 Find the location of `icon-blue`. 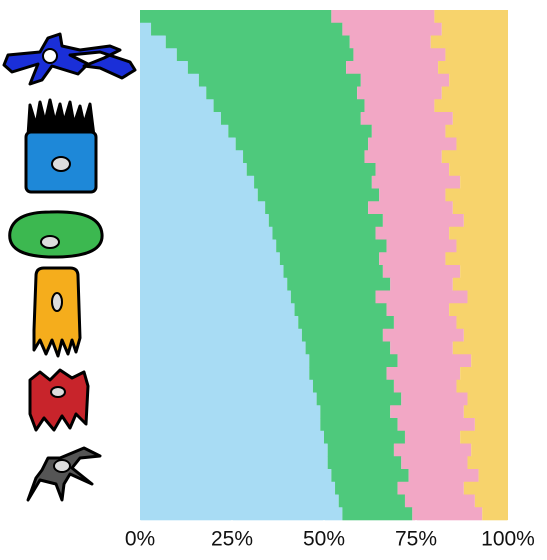

icon-blue is located at coordinates (69, 59).